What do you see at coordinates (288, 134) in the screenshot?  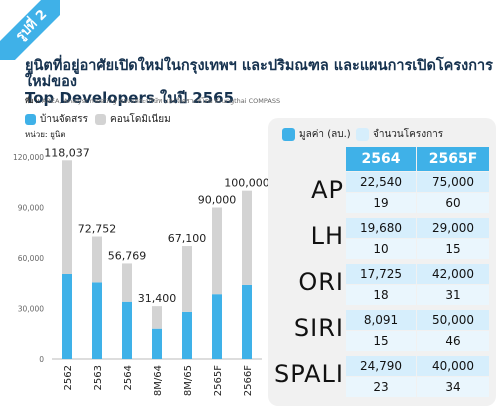 I see `table-legend-swatch-value` at bounding box center [288, 134].